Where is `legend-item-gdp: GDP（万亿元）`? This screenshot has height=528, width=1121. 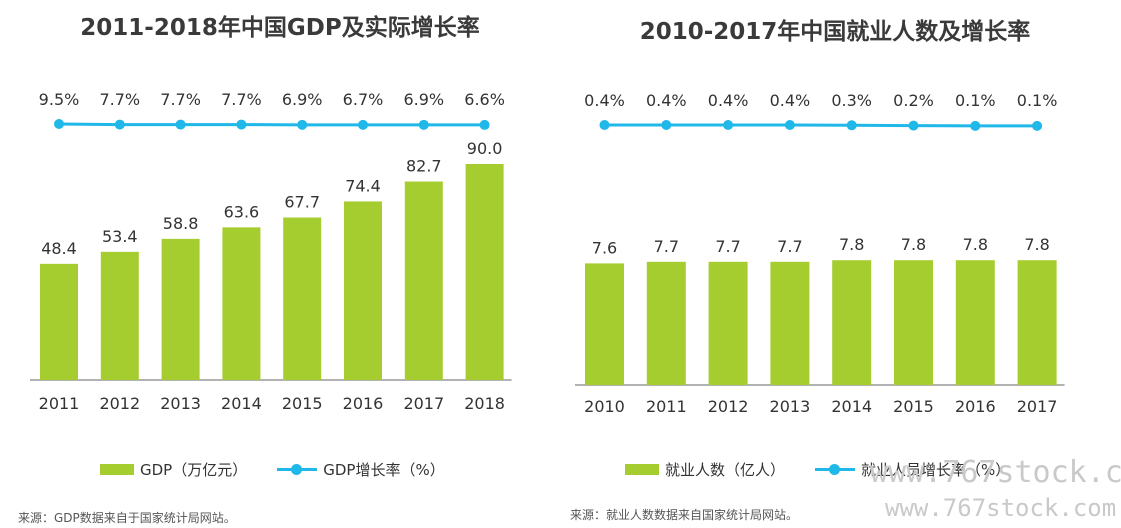 legend-item-gdp: GDP（万亿元） is located at coordinates (173, 469).